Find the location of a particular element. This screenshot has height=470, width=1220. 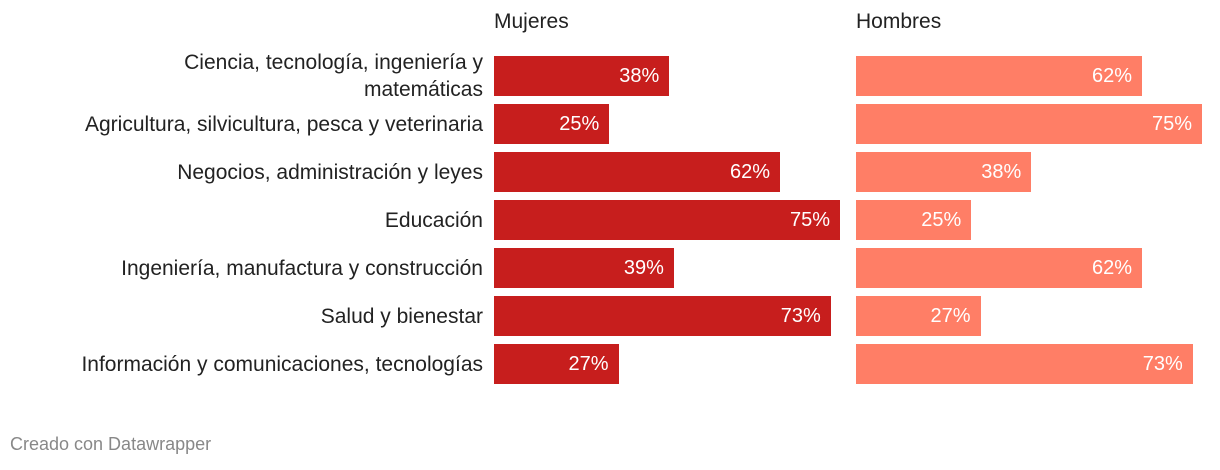

chart-row: Salud y bienestar 73% 27% is located at coordinates (610, 316).